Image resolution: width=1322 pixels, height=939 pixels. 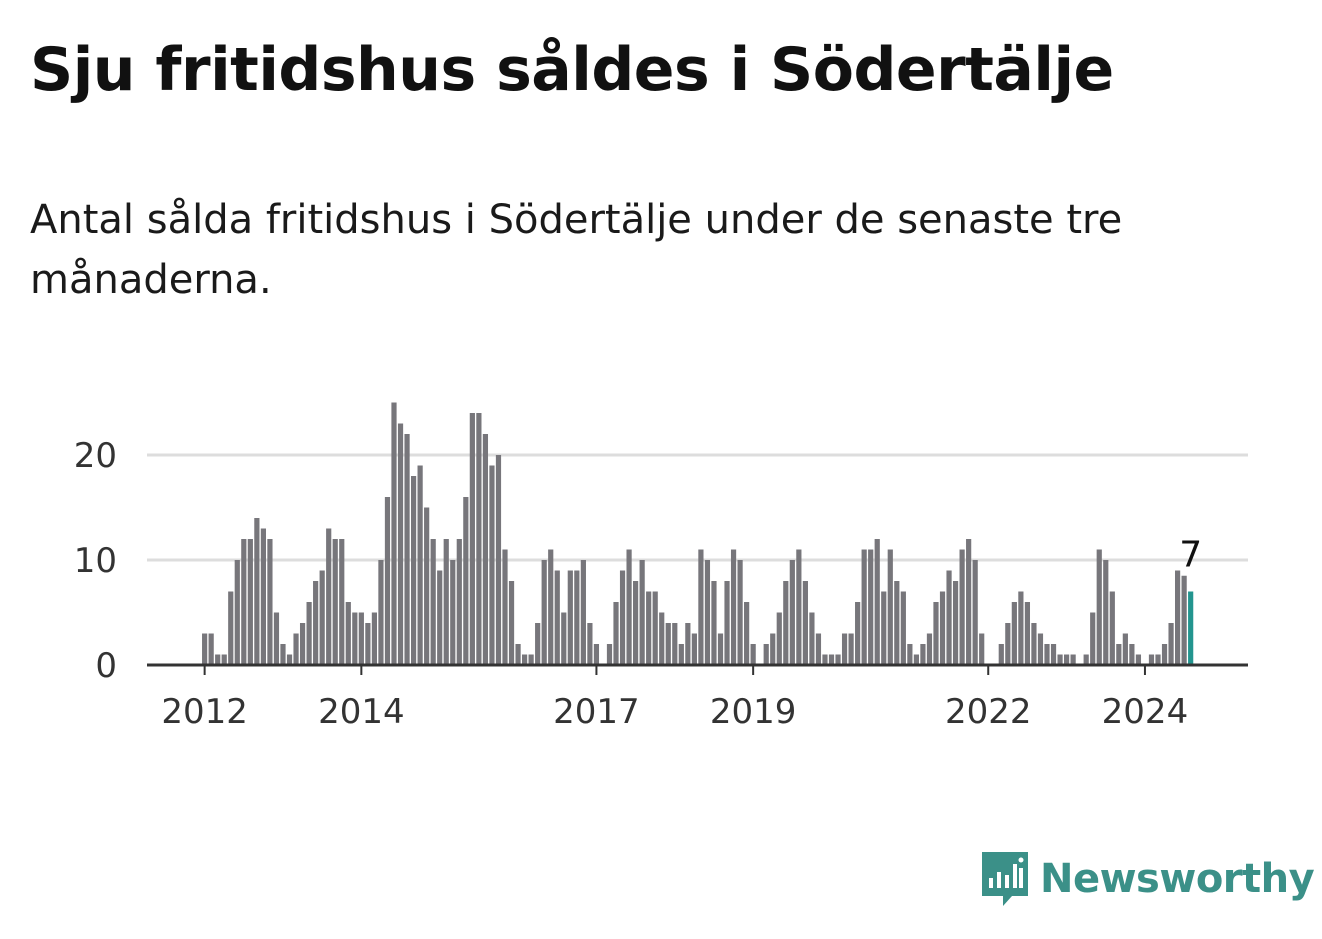 I want to click on gridlines, so click(x=697, y=507).